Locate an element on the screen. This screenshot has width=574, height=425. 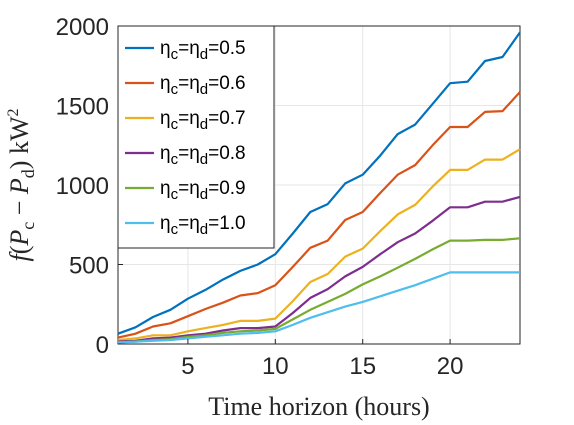
legend-label: ηc=ηd=0.9 is located at coordinates (203, 190).